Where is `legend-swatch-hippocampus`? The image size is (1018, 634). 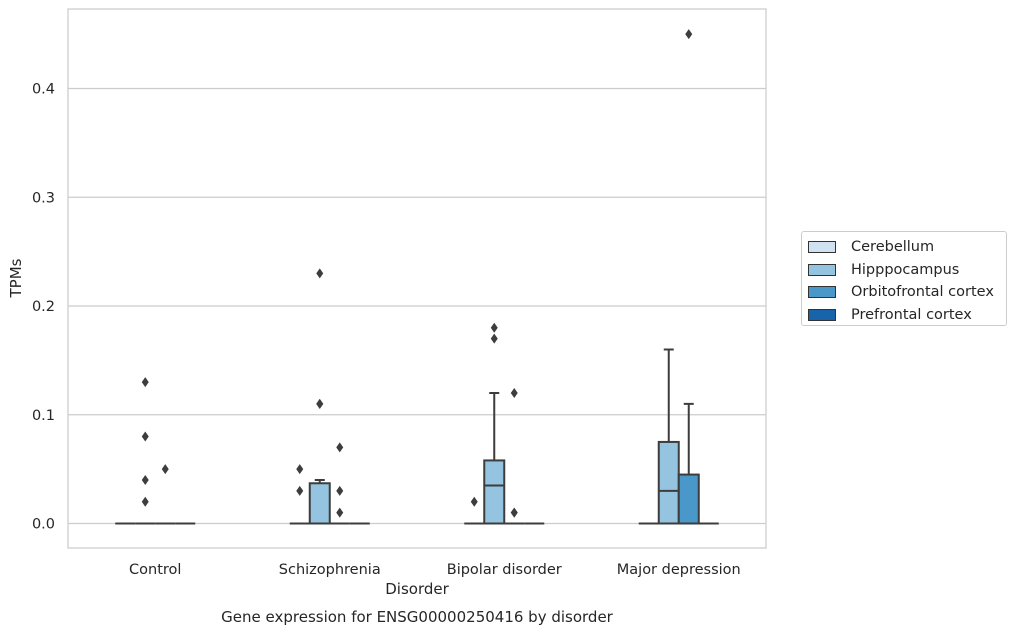
legend-swatch-hippocampus is located at coordinates (822, 269).